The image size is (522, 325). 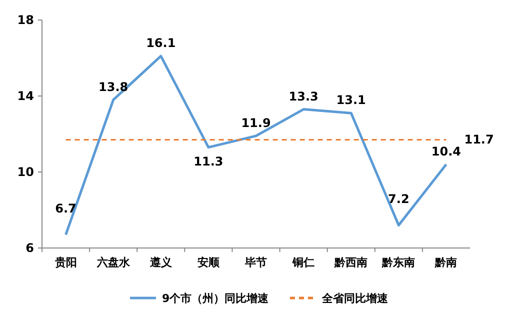 What do you see at coordinates (160, 262) in the screenshot?
I see `x-tick-label: 遵义` at bounding box center [160, 262].